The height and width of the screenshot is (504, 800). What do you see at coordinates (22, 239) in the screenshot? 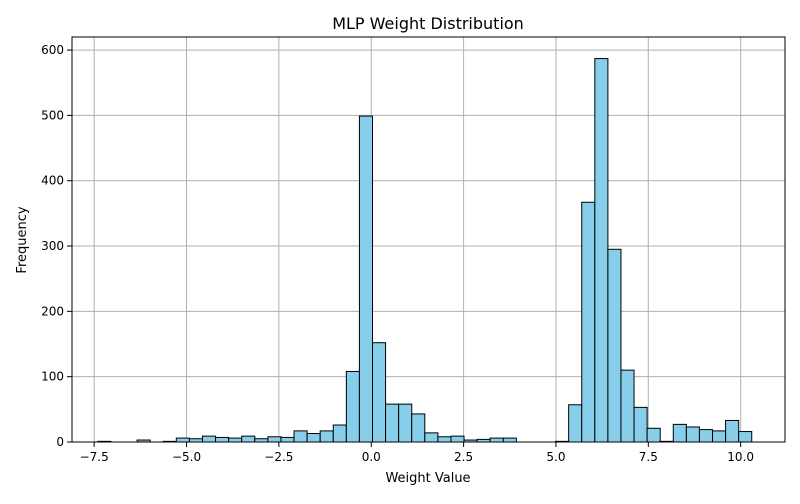
I see `y-axis-label: Frequency` at bounding box center [22, 239].